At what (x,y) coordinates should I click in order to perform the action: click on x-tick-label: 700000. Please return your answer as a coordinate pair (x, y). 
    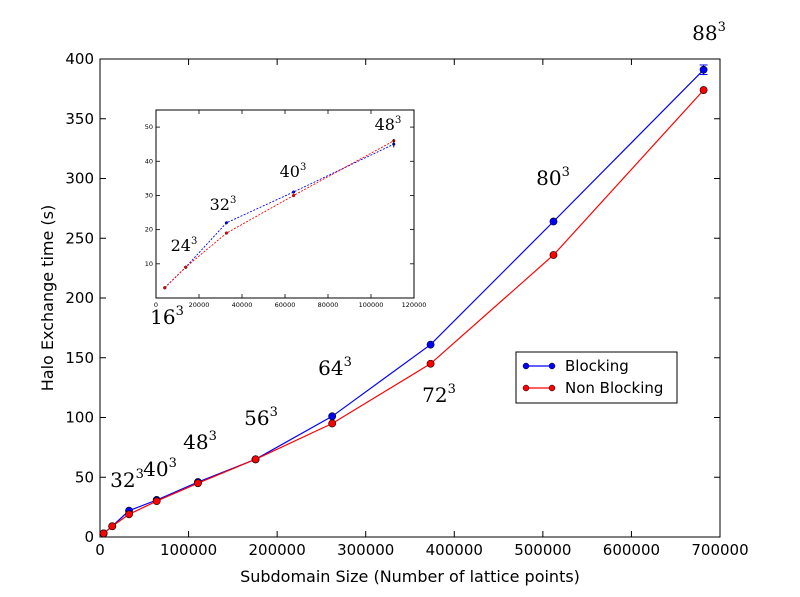
    Looking at the image, I should click on (719, 550).